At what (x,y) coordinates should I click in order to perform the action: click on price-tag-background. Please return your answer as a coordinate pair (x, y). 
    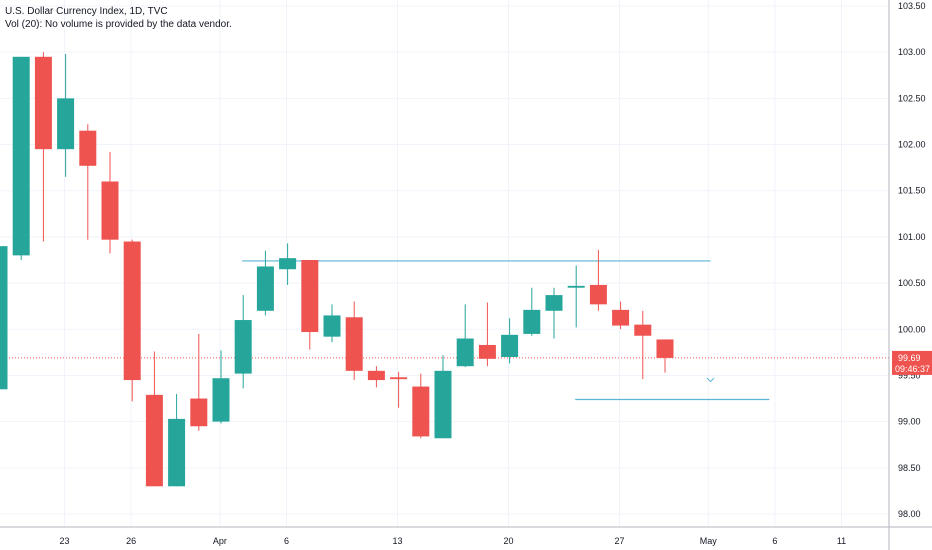
    Looking at the image, I should click on (912, 362).